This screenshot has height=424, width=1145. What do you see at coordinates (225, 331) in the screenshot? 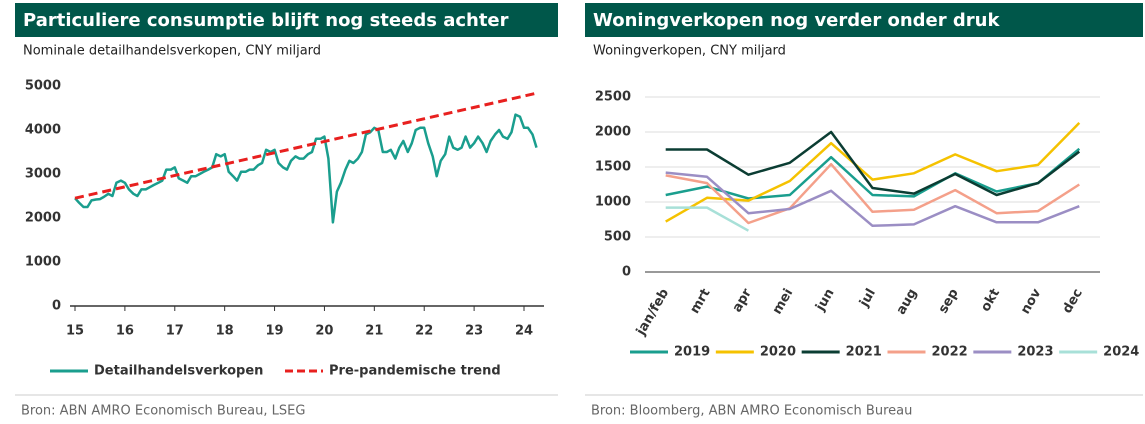
I see `x-tick-label: 18` at bounding box center [225, 331].